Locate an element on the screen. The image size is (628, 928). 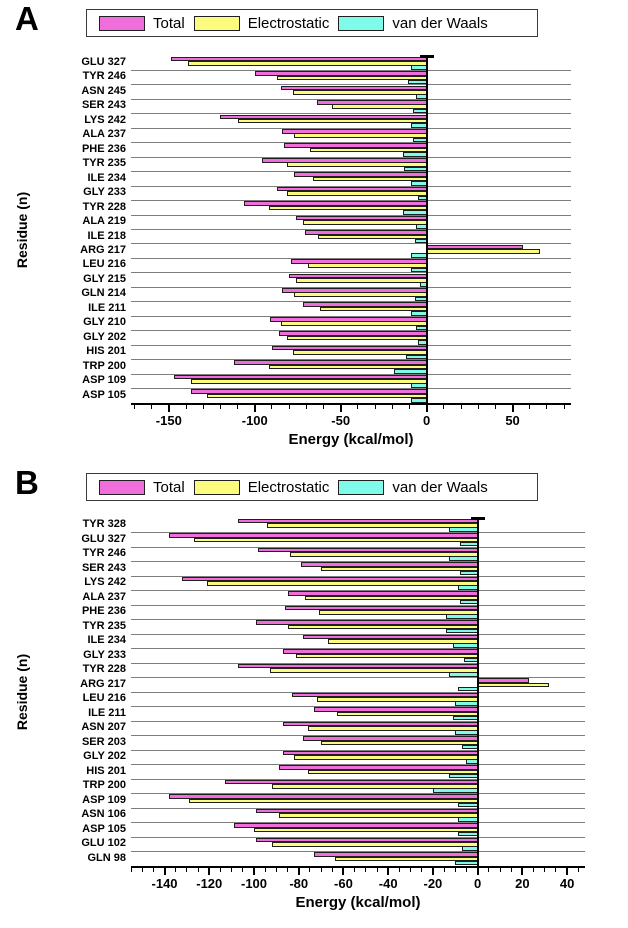
x-tick-label: 20 is located at coordinates (522, 883).